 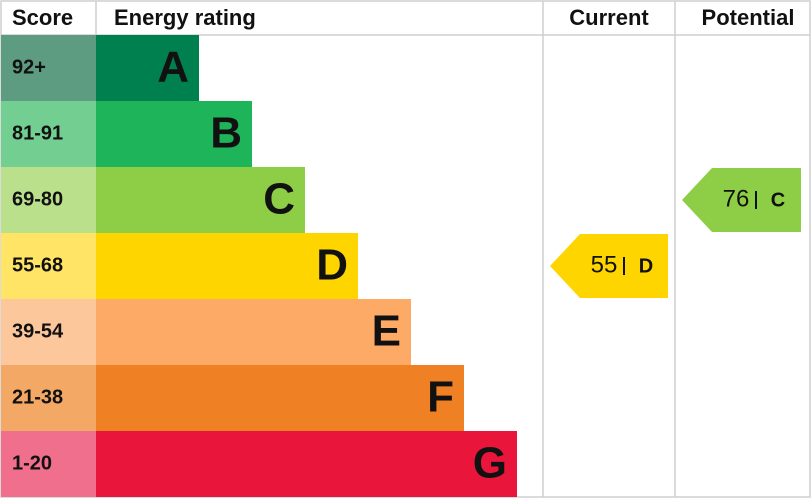 What do you see at coordinates (37, 397) in the screenshot?
I see `score-range: 21-38` at bounding box center [37, 397].